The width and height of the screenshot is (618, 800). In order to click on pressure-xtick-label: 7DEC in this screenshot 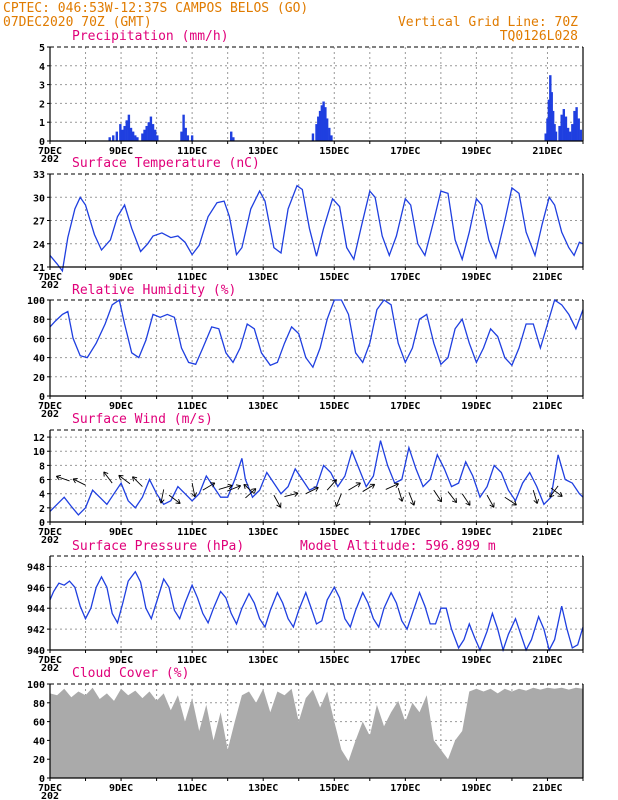, I will do `click(50, 660)`.